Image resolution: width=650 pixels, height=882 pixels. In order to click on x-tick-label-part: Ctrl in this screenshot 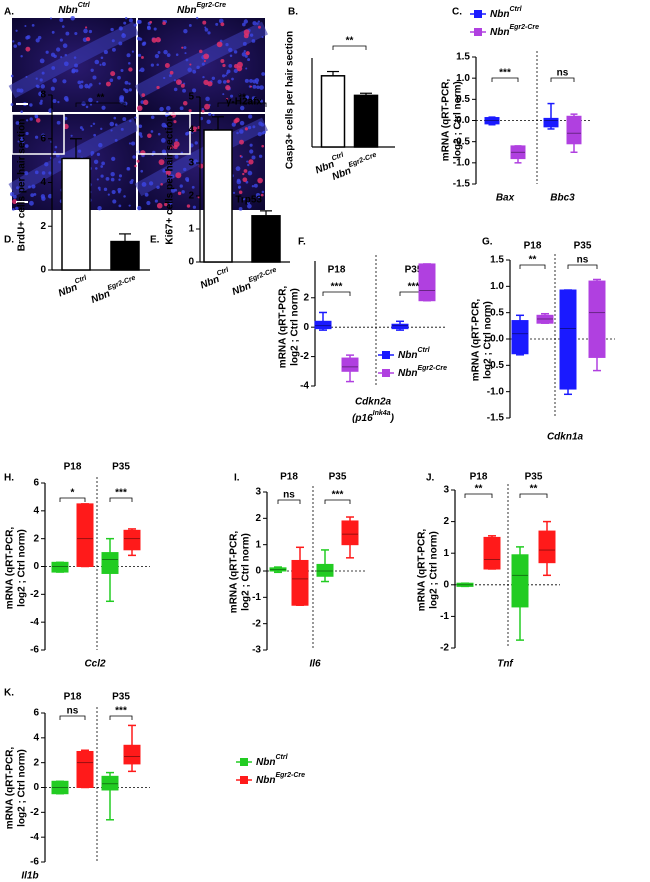, I will do `click(223, 271)`.